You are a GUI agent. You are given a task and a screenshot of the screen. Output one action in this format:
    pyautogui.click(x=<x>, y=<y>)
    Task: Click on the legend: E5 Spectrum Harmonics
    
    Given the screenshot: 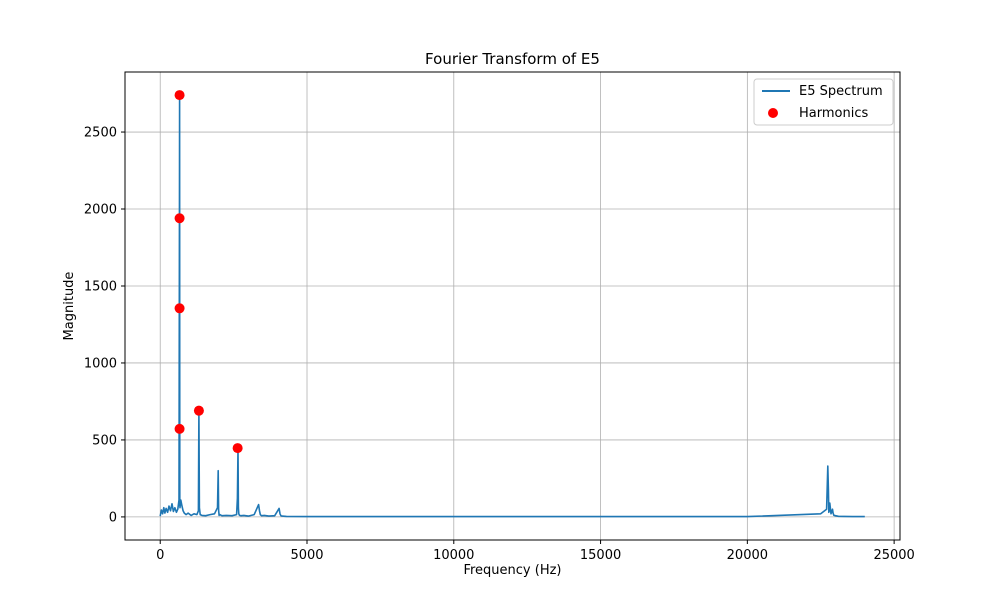 What is the action you would take?
    pyautogui.click(x=823, y=102)
    